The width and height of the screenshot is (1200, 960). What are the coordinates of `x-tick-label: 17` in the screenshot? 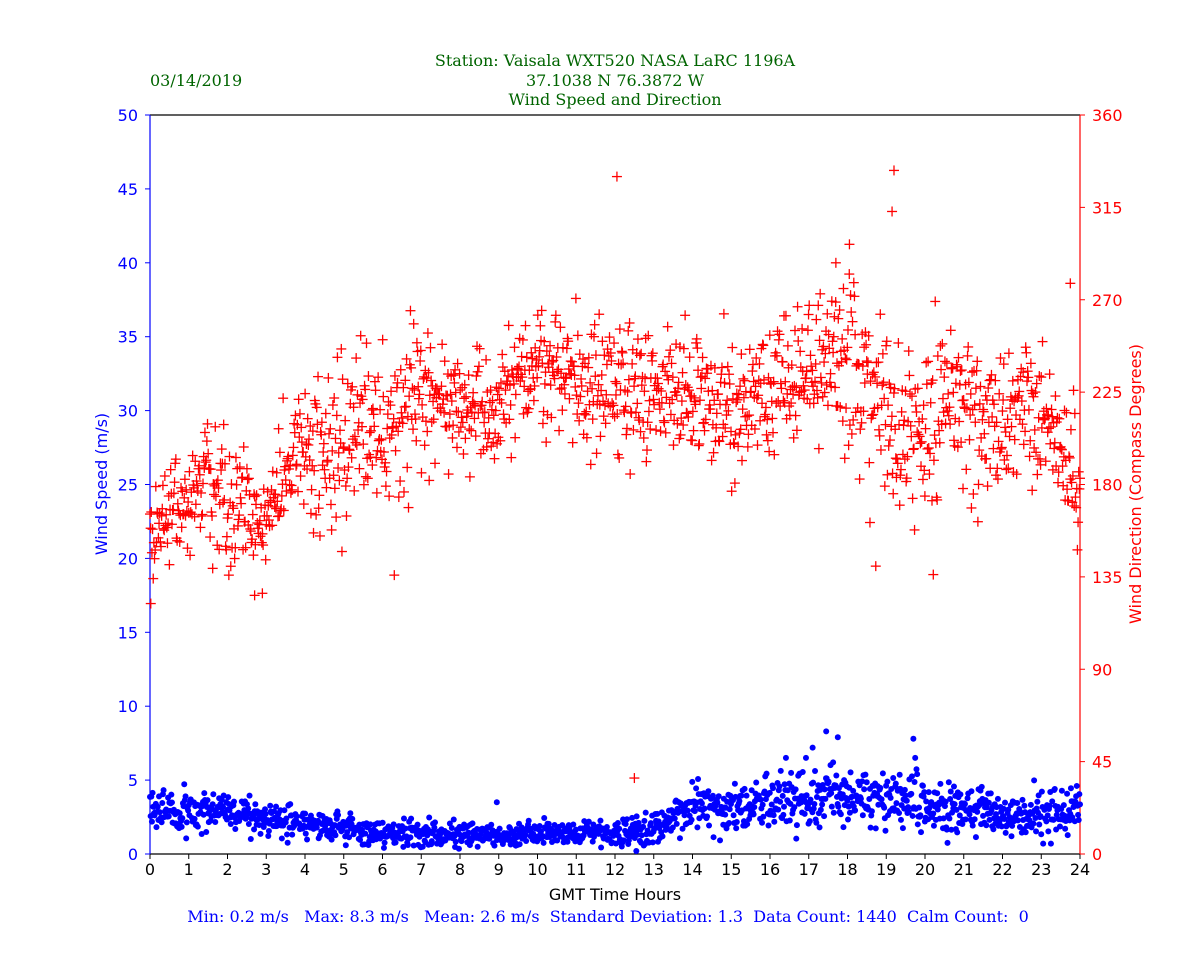 It's located at (809, 869).